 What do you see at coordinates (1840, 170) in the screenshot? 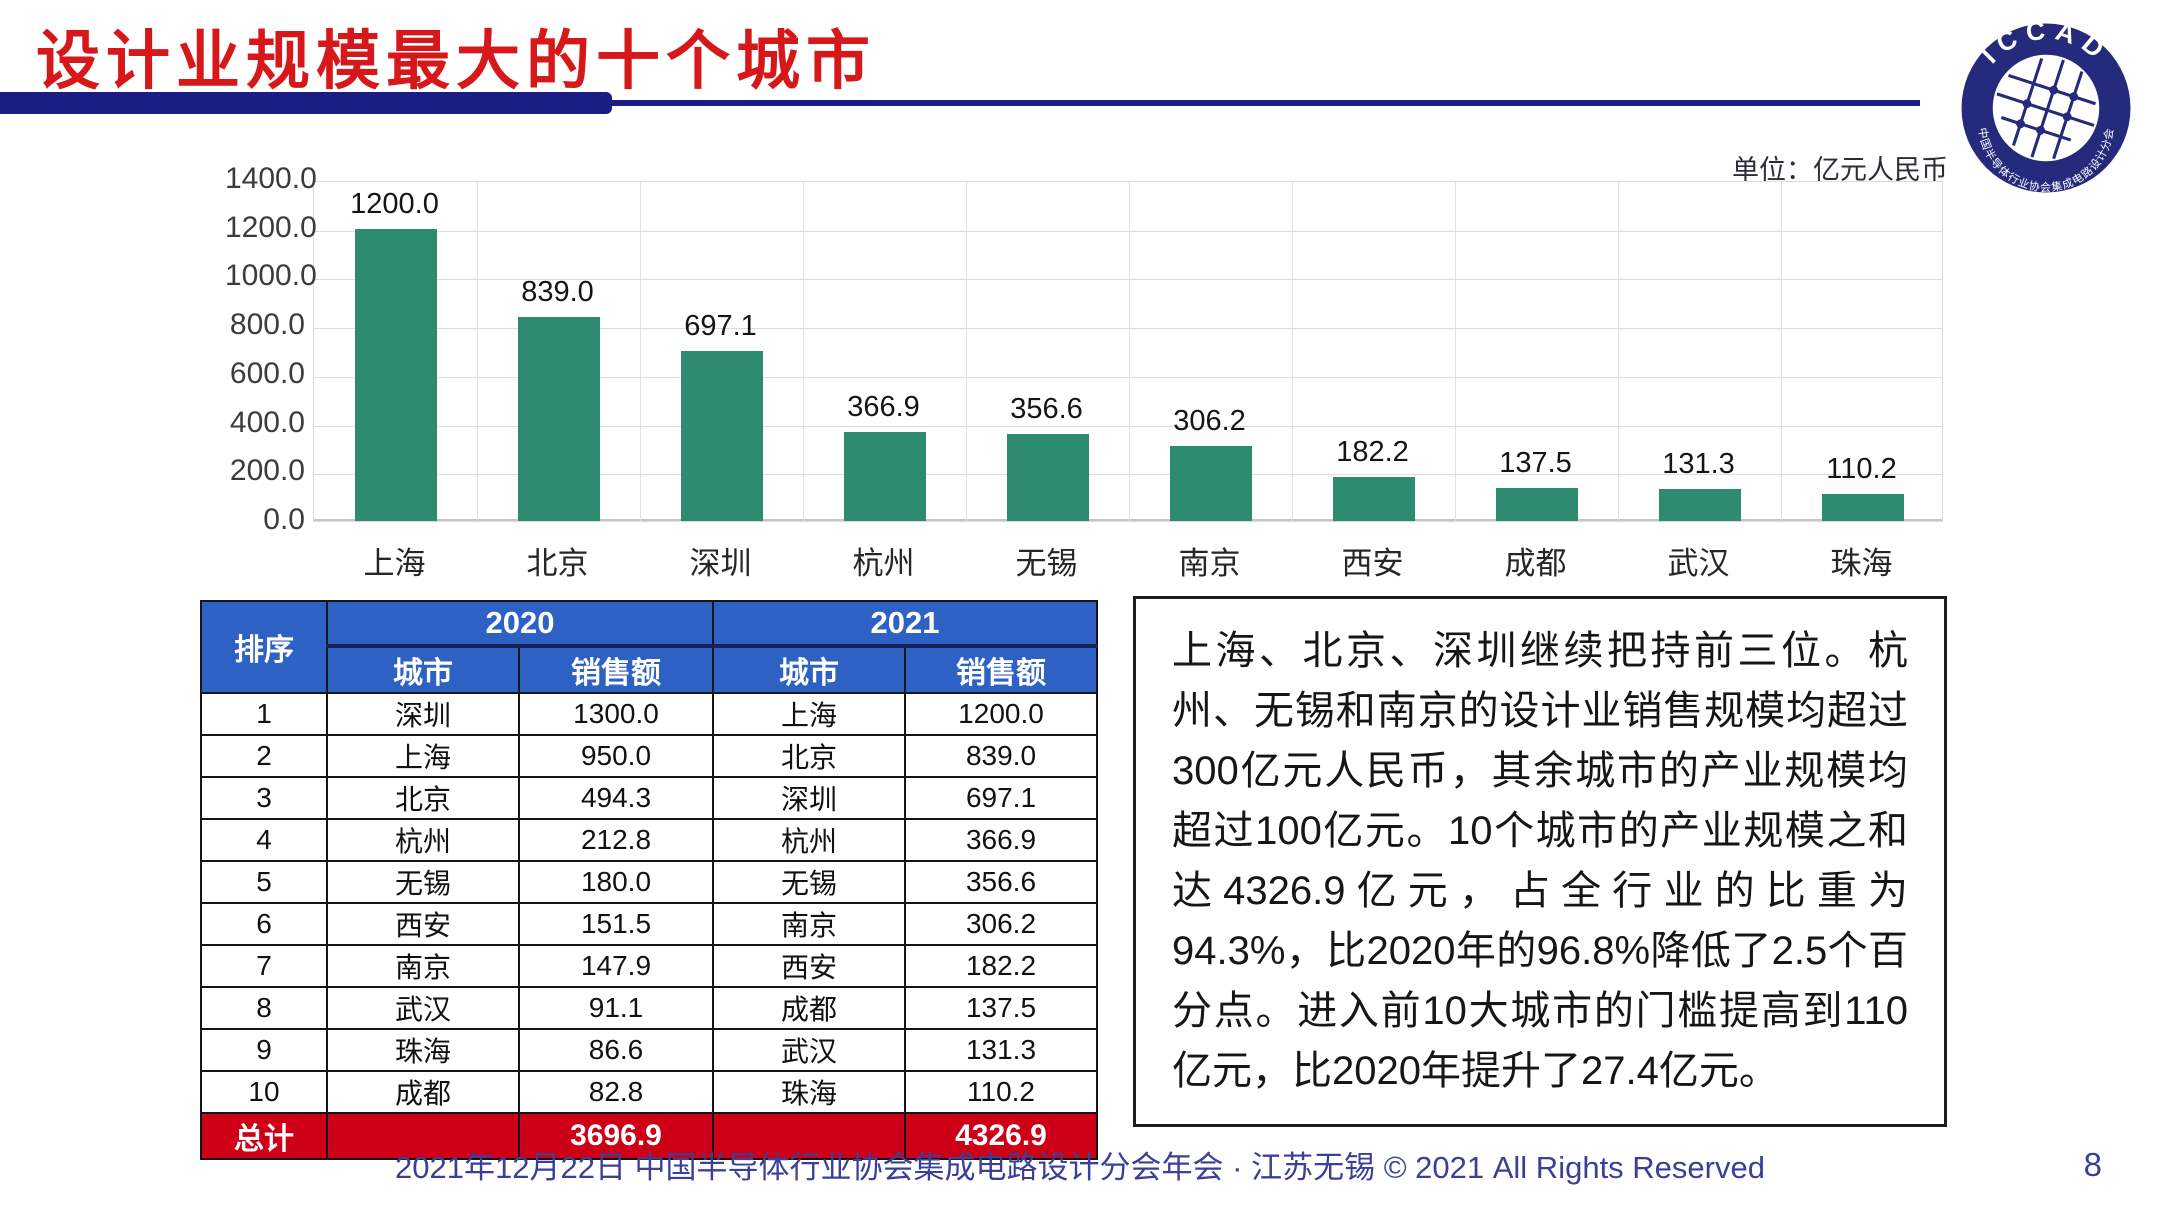
I see `chart-unit-label: 单位：亿元人民币` at bounding box center [1840, 170].